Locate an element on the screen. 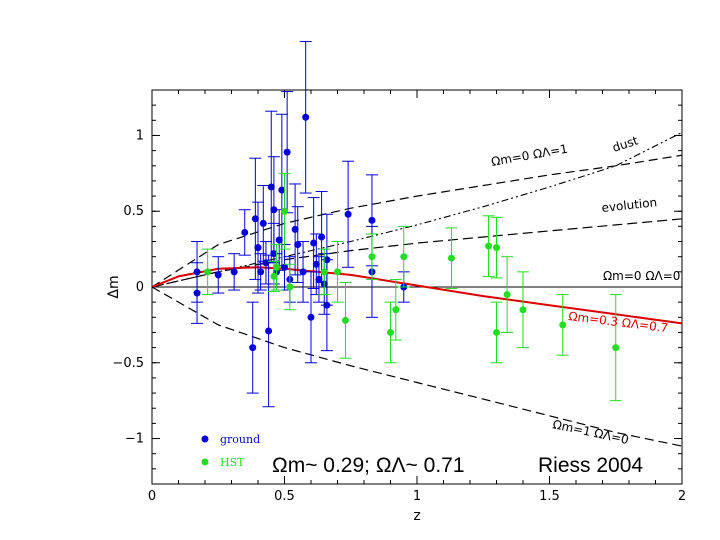 The image size is (720, 540). legend-hst-marker is located at coordinates (205, 462).